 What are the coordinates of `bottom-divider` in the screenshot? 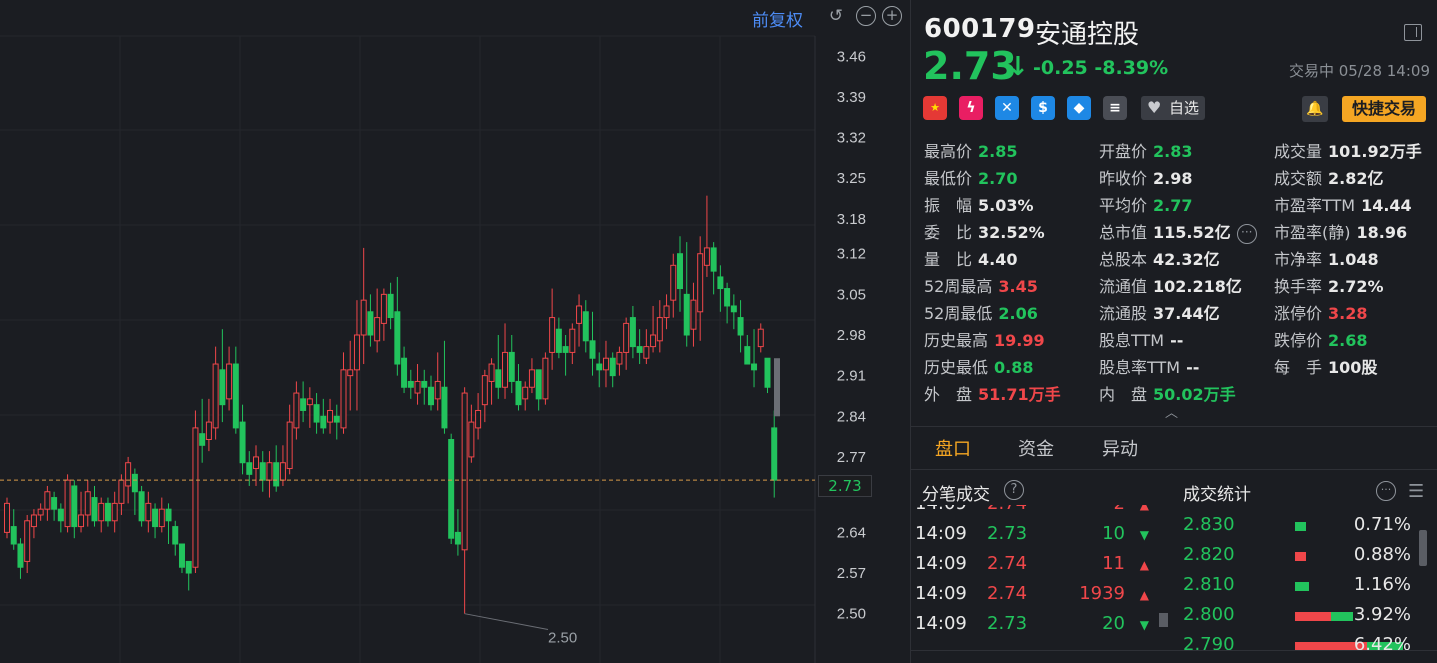 It's located at (1174, 656).